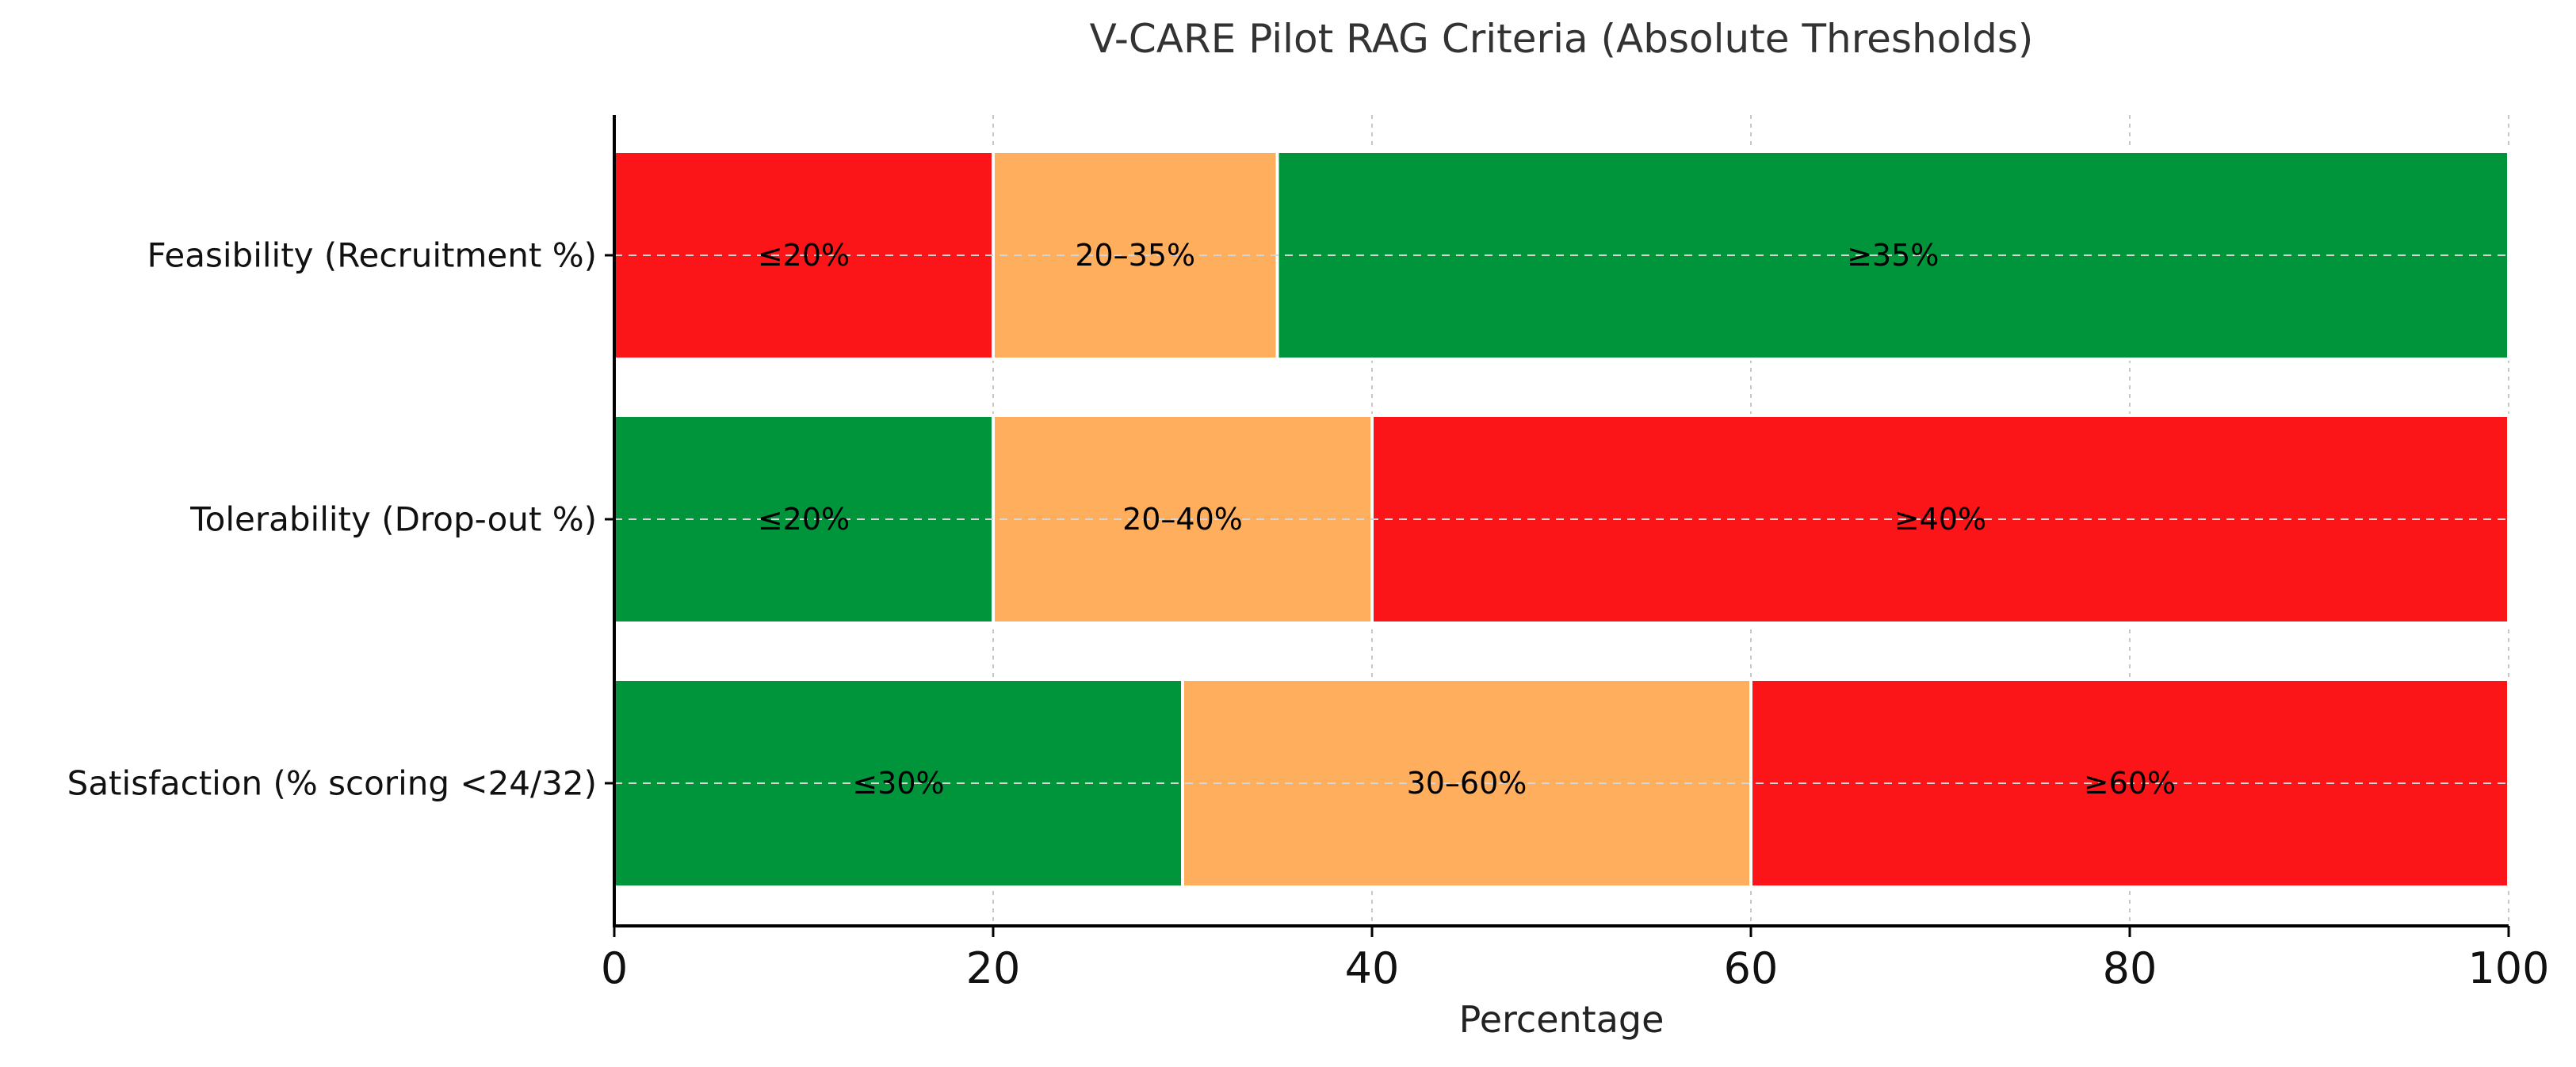  I want to click on y-tick-label: Satisfaction (% scoring <24/32), so click(332, 783).